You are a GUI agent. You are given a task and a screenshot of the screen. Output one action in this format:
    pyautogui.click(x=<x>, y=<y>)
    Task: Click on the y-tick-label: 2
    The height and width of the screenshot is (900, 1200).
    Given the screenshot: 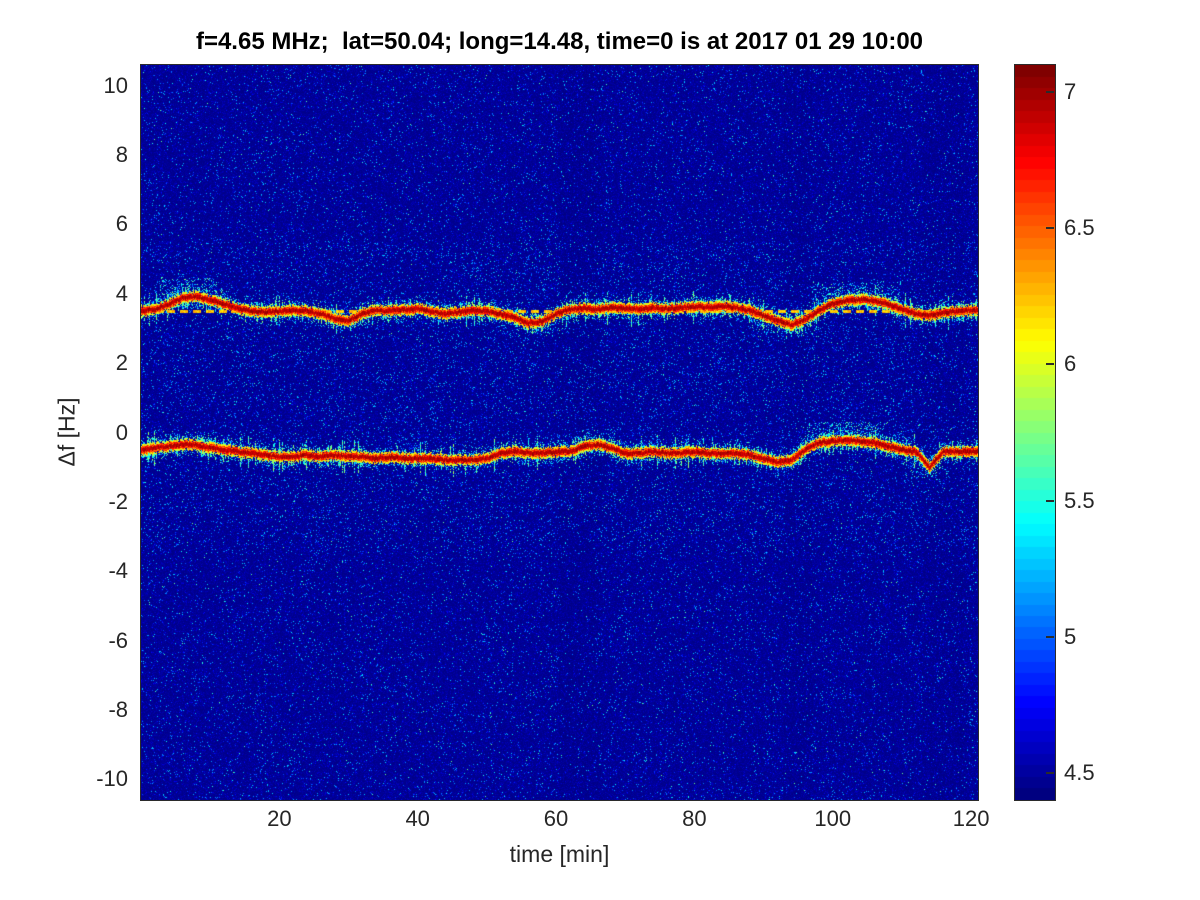 What is the action you would take?
    pyautogui.click(x=121, y=363)
    